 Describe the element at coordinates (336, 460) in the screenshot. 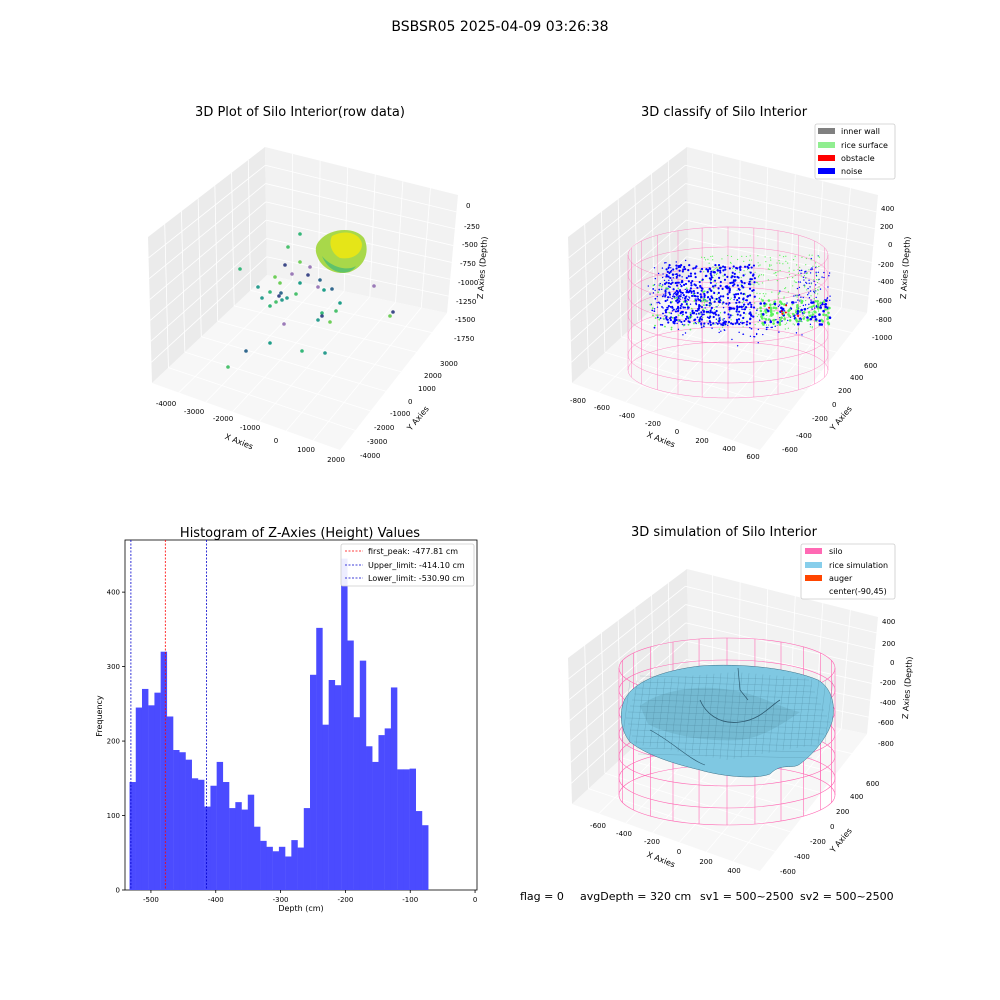

I see `raw-x-tick: 2000` at that location.